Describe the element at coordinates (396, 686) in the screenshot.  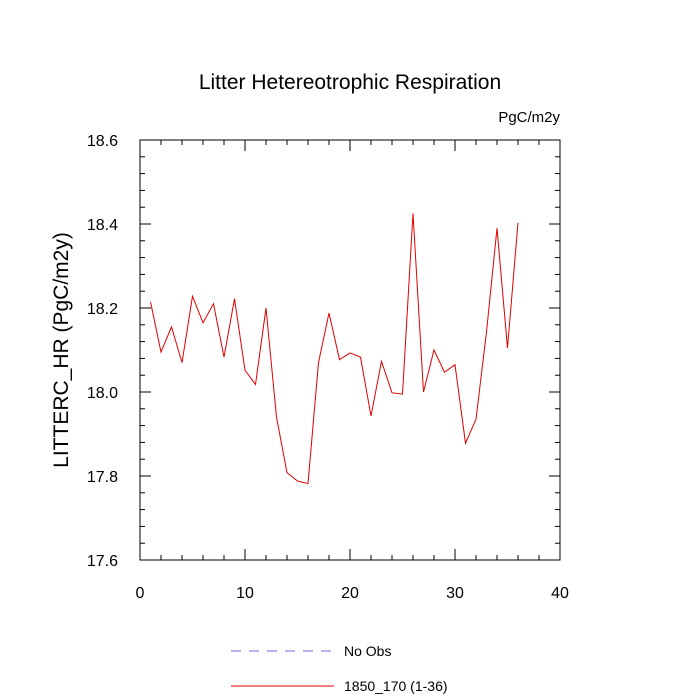
I see `legend-label: 1850_170 (1-36)` at that location.